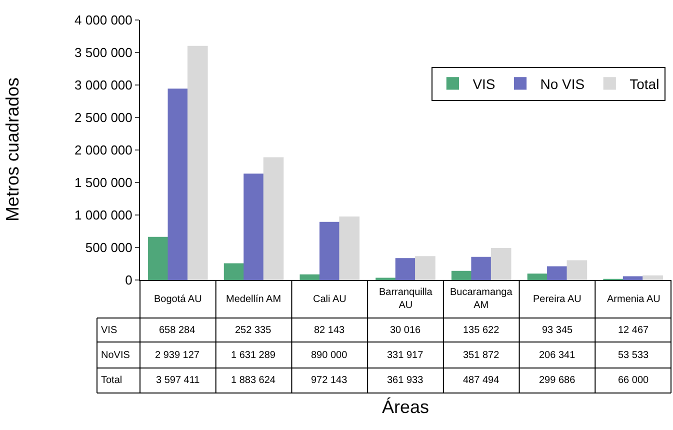 This screenshot has width=673, height=430. What do you see at coordinates (109, 330) in the screenshot?
I see `text: VIS` at bounding box center [109, 330].